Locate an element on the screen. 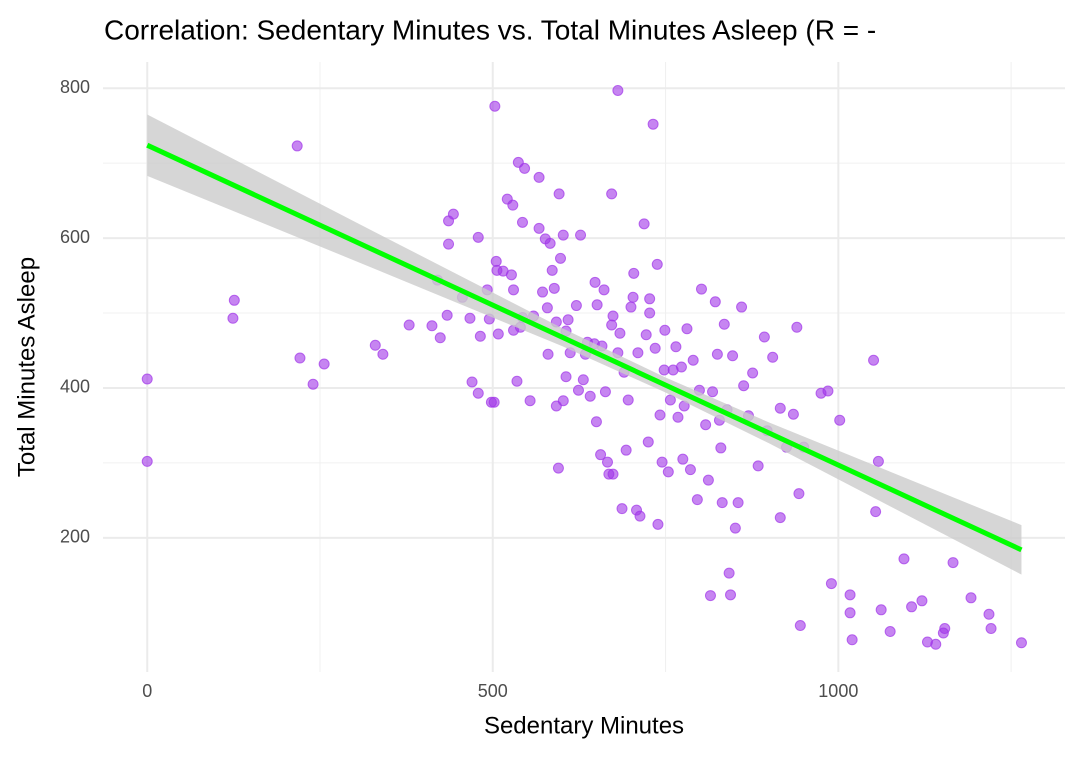 The image size is (1080, 758). y-tick-label: 400 is located at coordinates (75, 387).